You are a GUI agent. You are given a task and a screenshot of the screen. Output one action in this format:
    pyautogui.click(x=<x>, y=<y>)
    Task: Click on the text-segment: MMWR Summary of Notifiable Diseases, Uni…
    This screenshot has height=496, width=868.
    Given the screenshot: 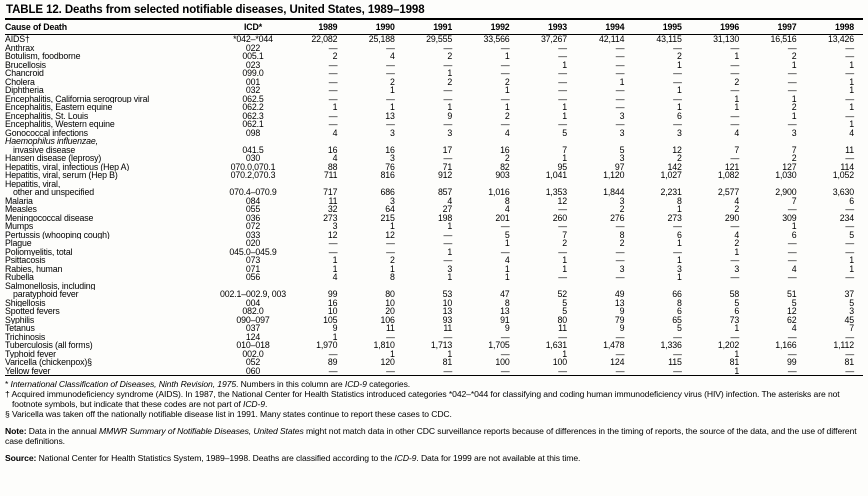 What is the action you would take?
    pyautogui.click(x=201, y=431)
    